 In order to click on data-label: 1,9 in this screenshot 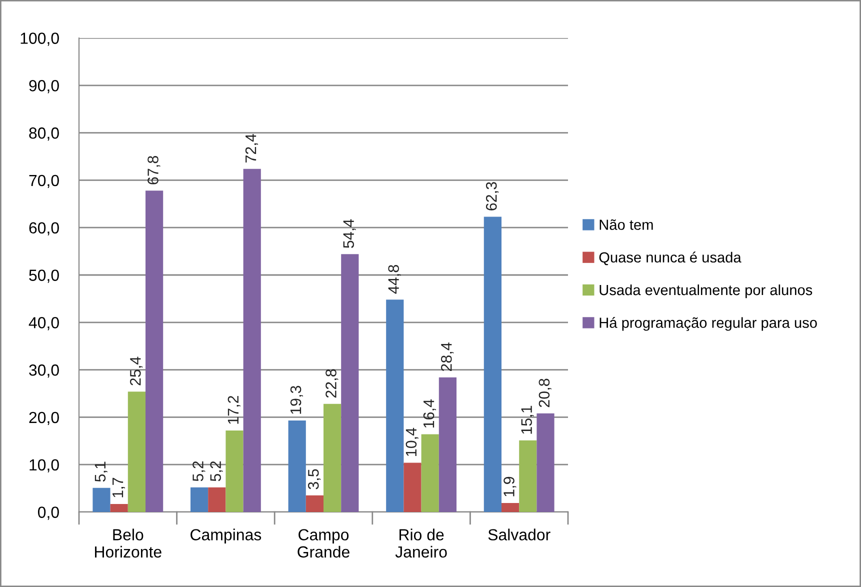, I will do `click(510, 486)`.